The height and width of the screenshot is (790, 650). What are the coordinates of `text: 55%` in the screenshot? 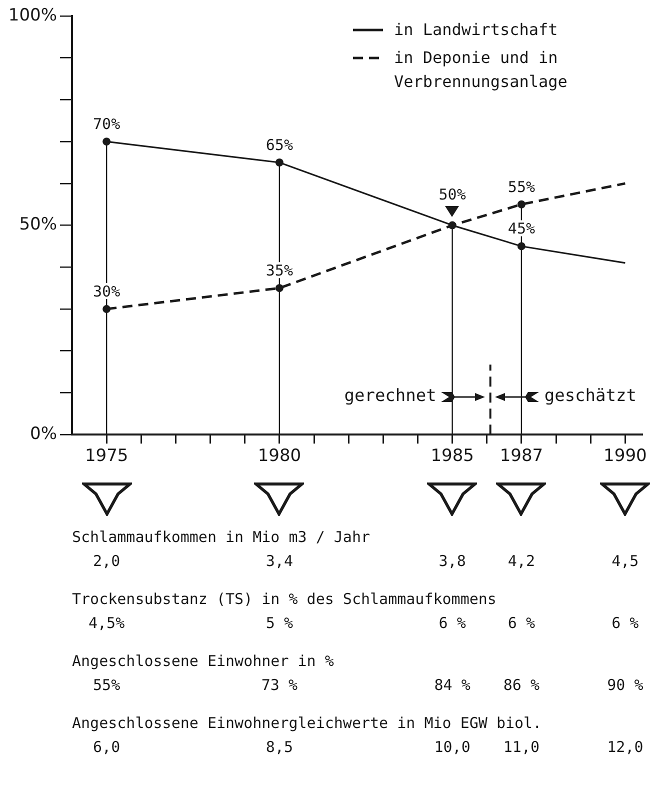 It's located at (106, 685).